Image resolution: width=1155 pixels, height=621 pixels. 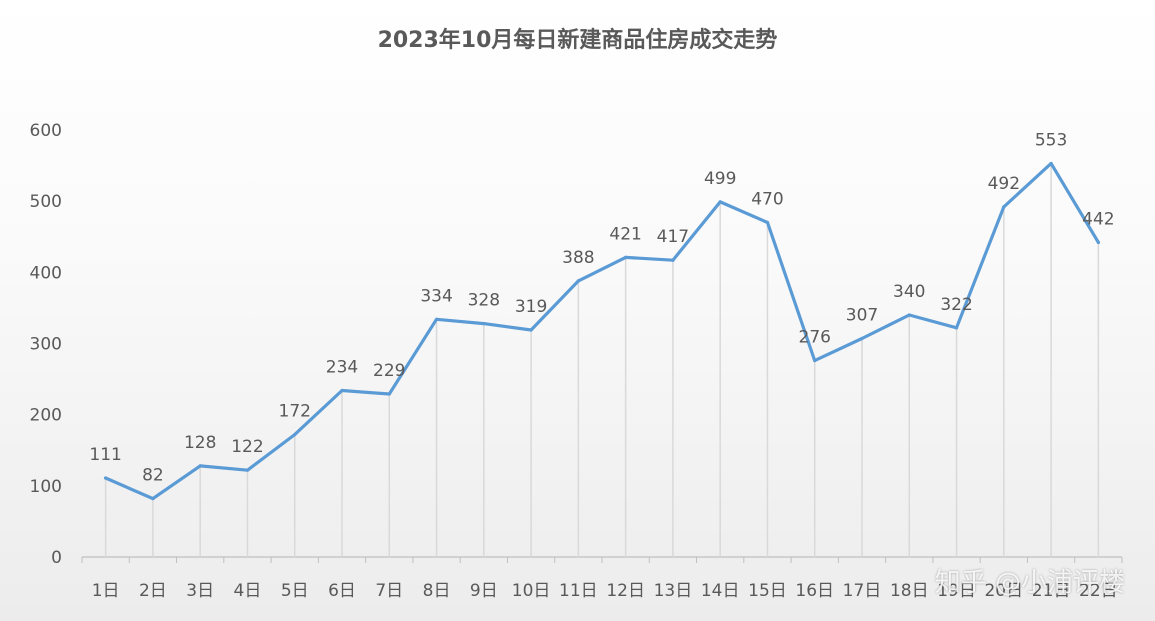 I want to click on x-tick-label: 11日, so click(x=578, y=591).